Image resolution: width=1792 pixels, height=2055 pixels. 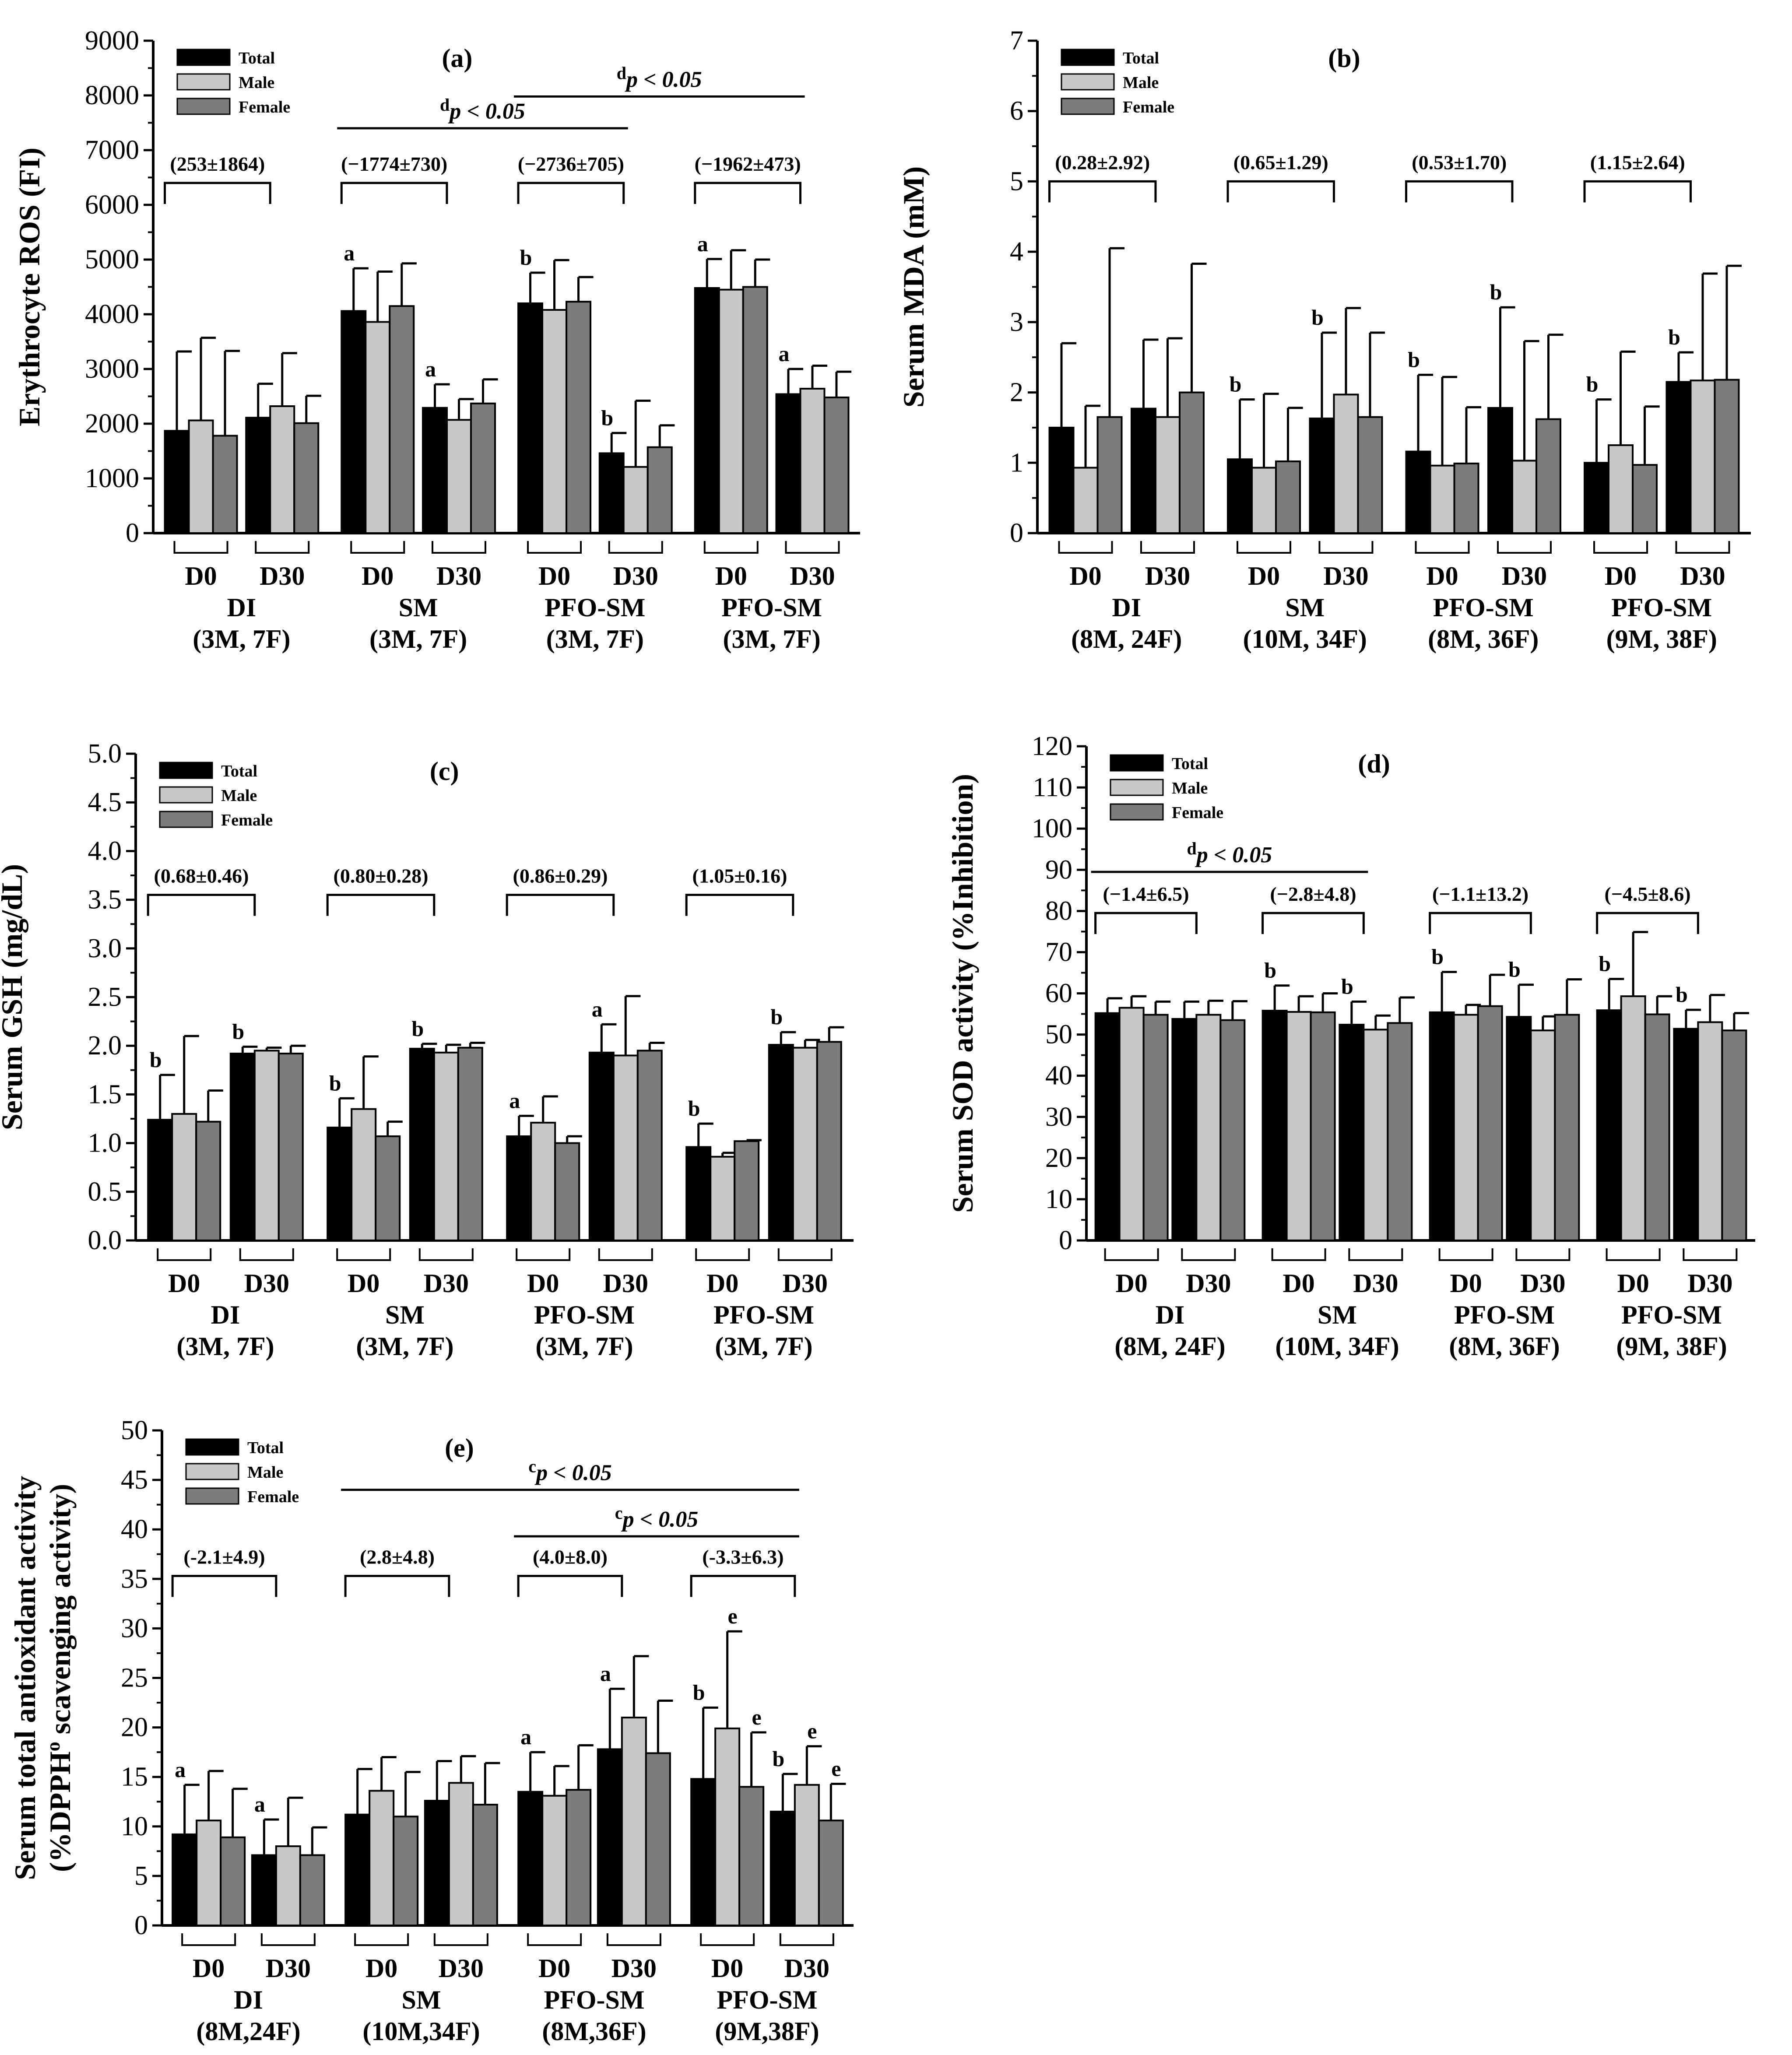 I want to click on x-group-count: (10M,34F), so click(x=421, y=2032).